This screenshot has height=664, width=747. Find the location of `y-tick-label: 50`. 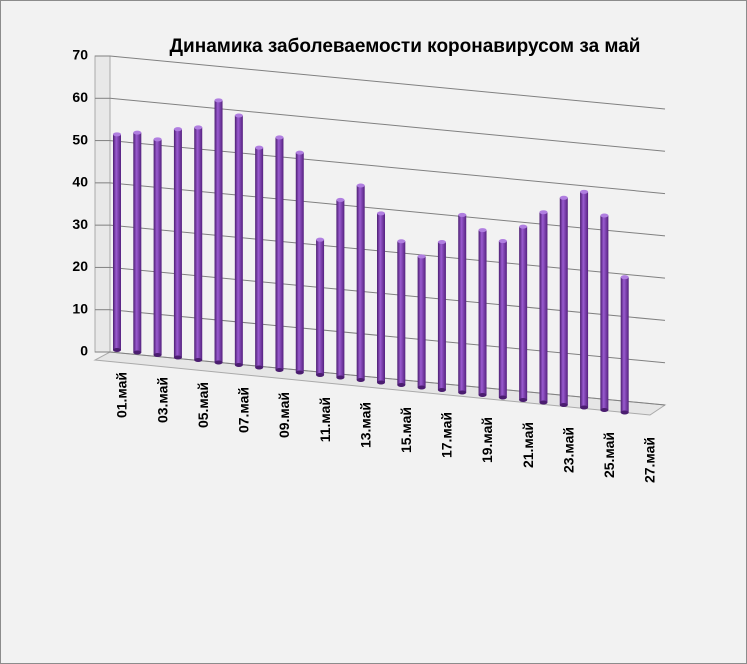

y-tick-label: 50 is located at coordinates (80, 139).